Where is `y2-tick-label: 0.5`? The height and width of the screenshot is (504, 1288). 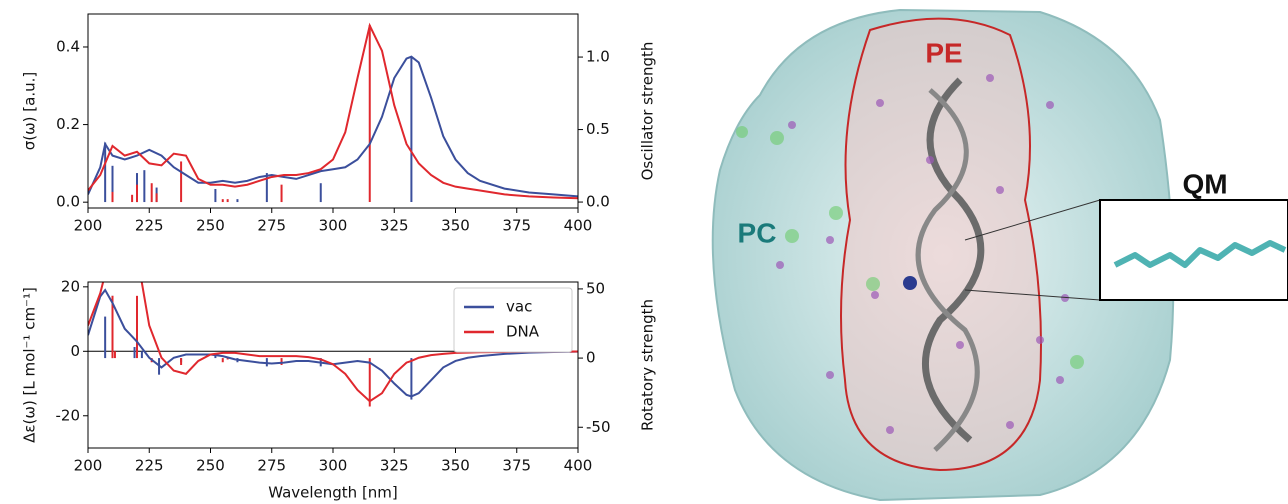 y2-tick-label: 0.5 is located at coordinates (598, 129).